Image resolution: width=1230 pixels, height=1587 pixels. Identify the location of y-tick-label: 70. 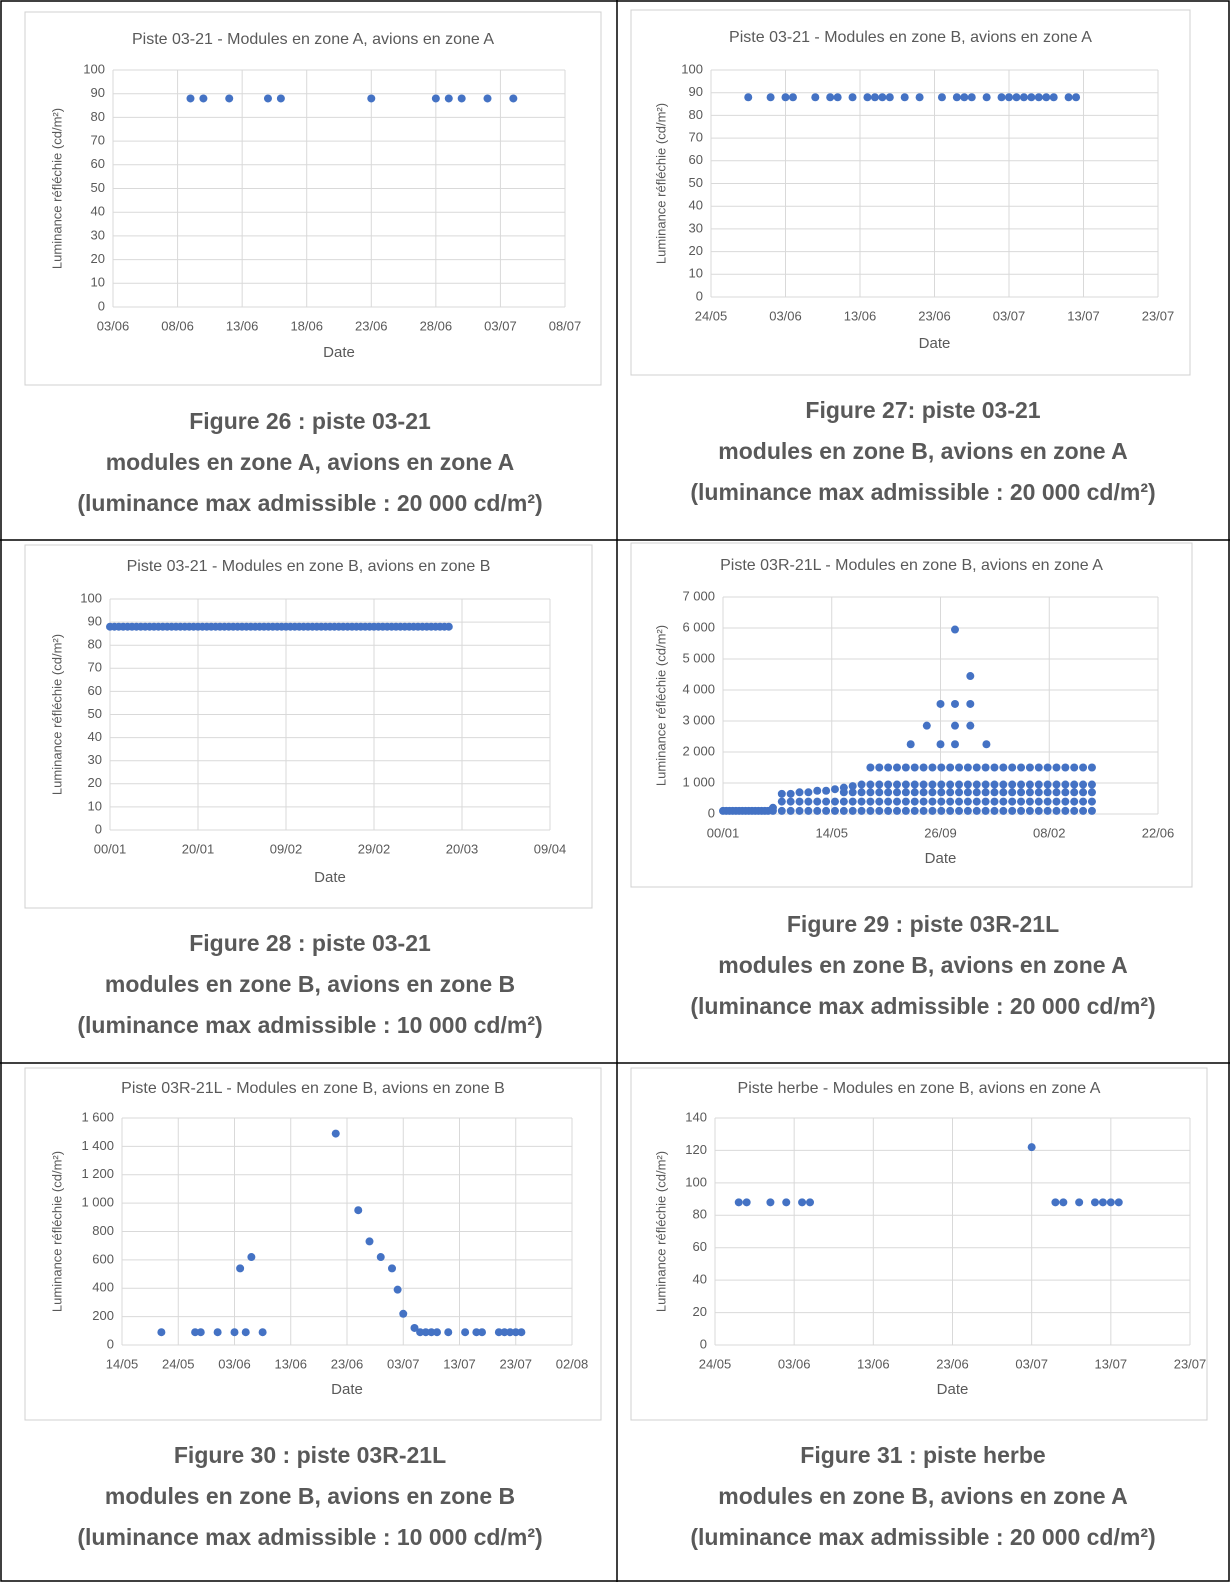
(95, 667).